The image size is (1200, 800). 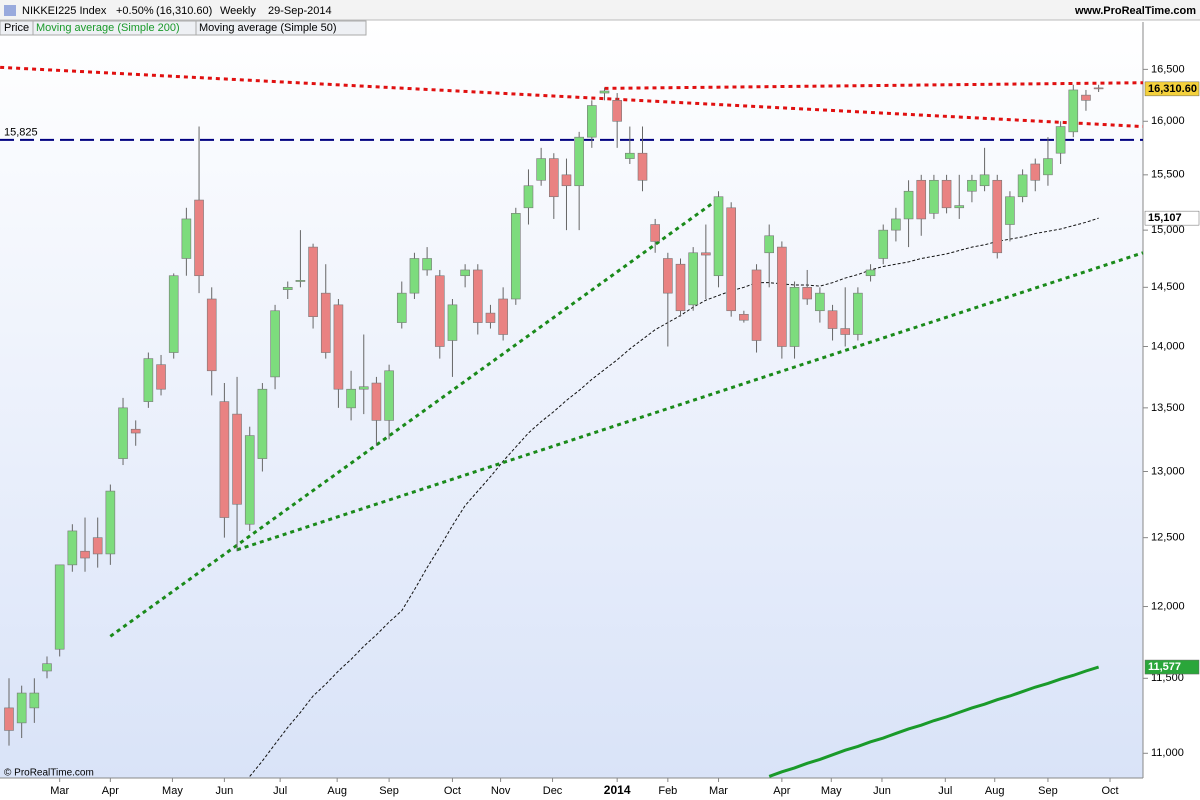 I want to click on y-tick-label: 15,000, so click(x=1168, y=230).